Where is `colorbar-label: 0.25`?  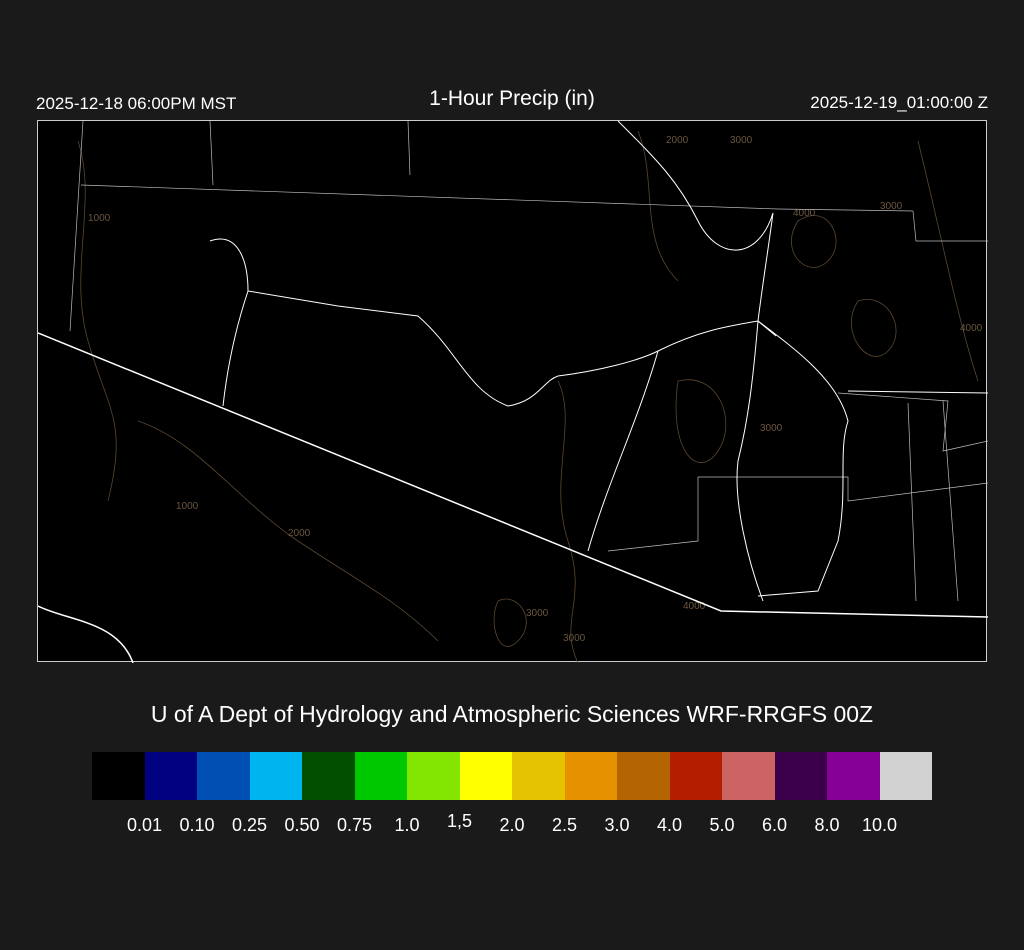
colorbar-label: 0.25 is located at coordinates (249, 825).